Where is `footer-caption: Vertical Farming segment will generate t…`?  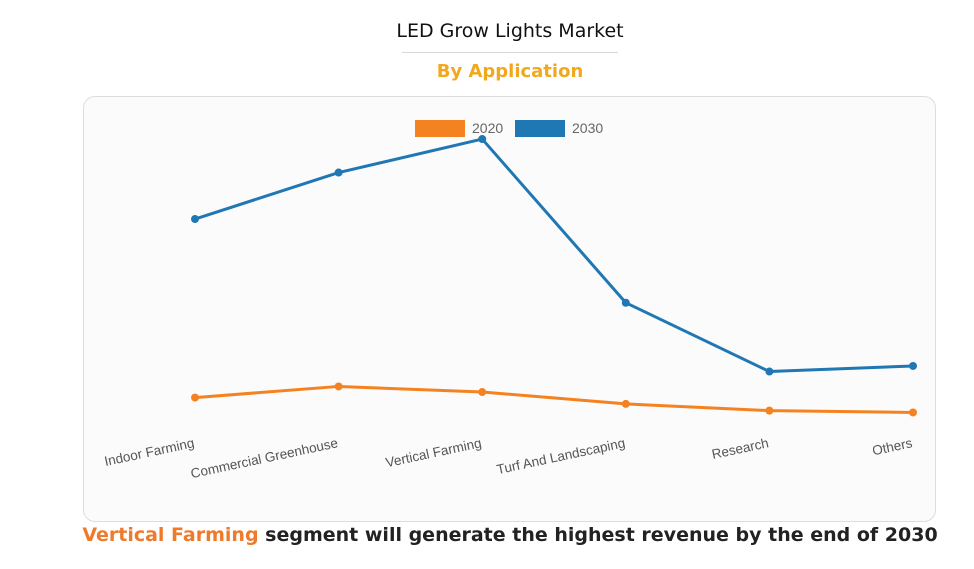
footer-caption: Vertical Farming segment will generate t… is located at coordinates (487, 535).